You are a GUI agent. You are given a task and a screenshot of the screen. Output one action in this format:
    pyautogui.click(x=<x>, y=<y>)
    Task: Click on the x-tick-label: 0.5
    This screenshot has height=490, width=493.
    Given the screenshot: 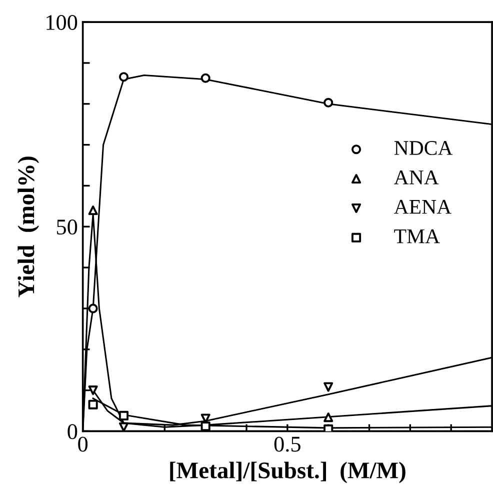 What is the action you would take?
    pyautogui.click(x=287, y=444)
    